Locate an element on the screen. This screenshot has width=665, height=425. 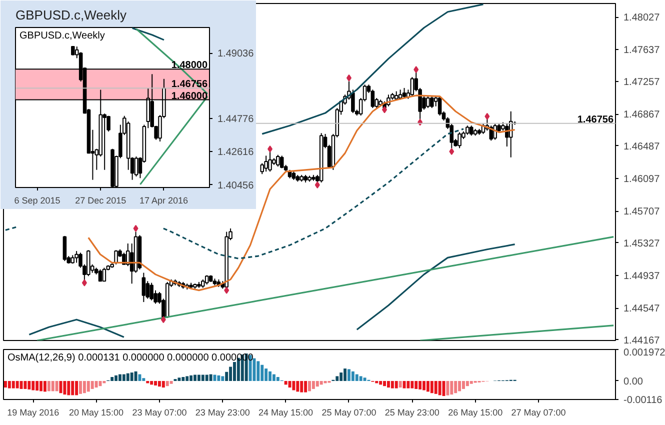
y-tick-label: 0.001972 is located at coordinates (644, 353).